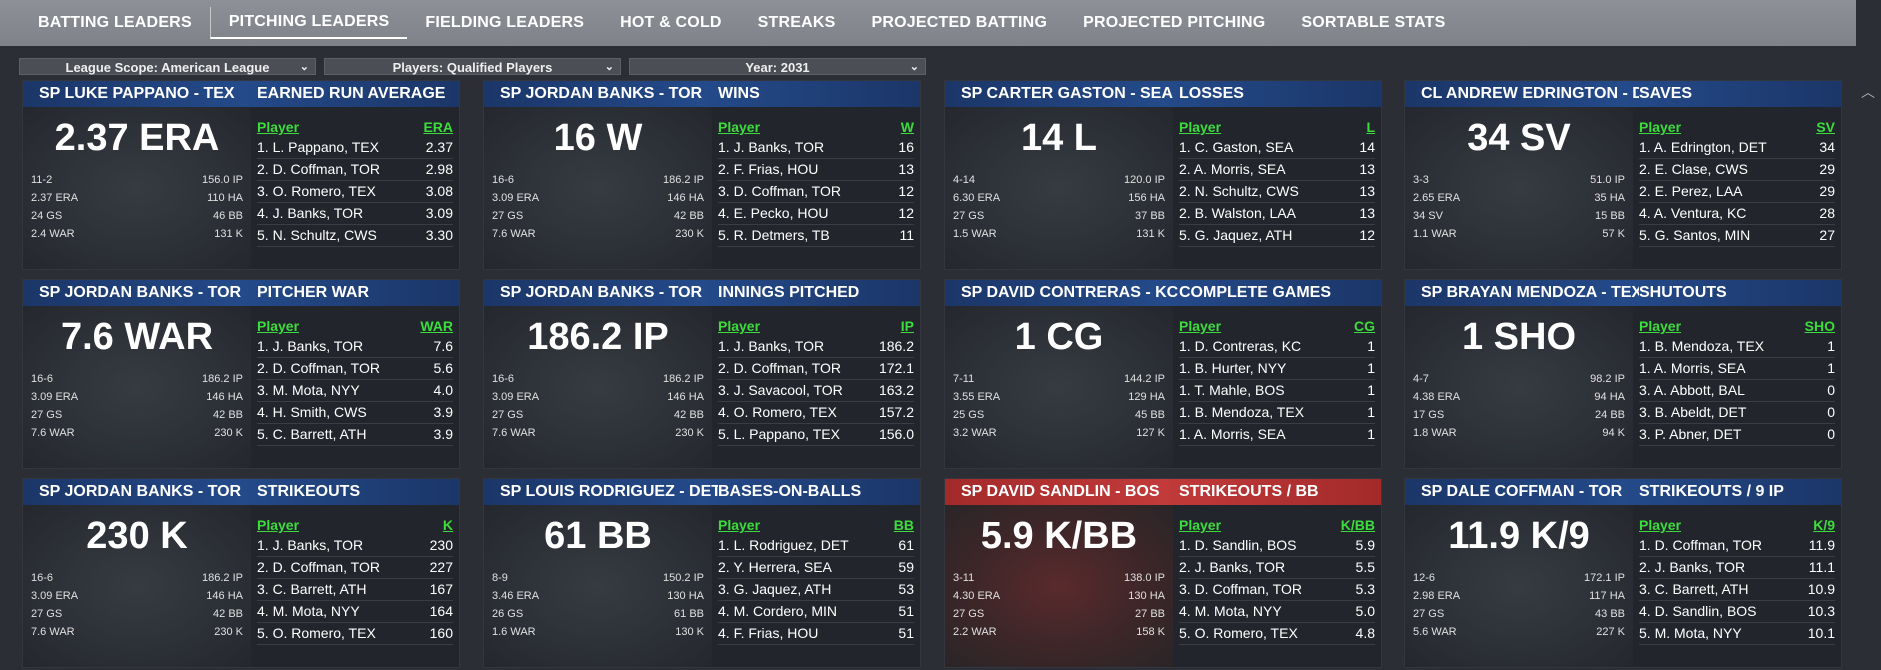  I want to click on leader-name: 1. L. Rodriguez, DET, so click(783, 545).